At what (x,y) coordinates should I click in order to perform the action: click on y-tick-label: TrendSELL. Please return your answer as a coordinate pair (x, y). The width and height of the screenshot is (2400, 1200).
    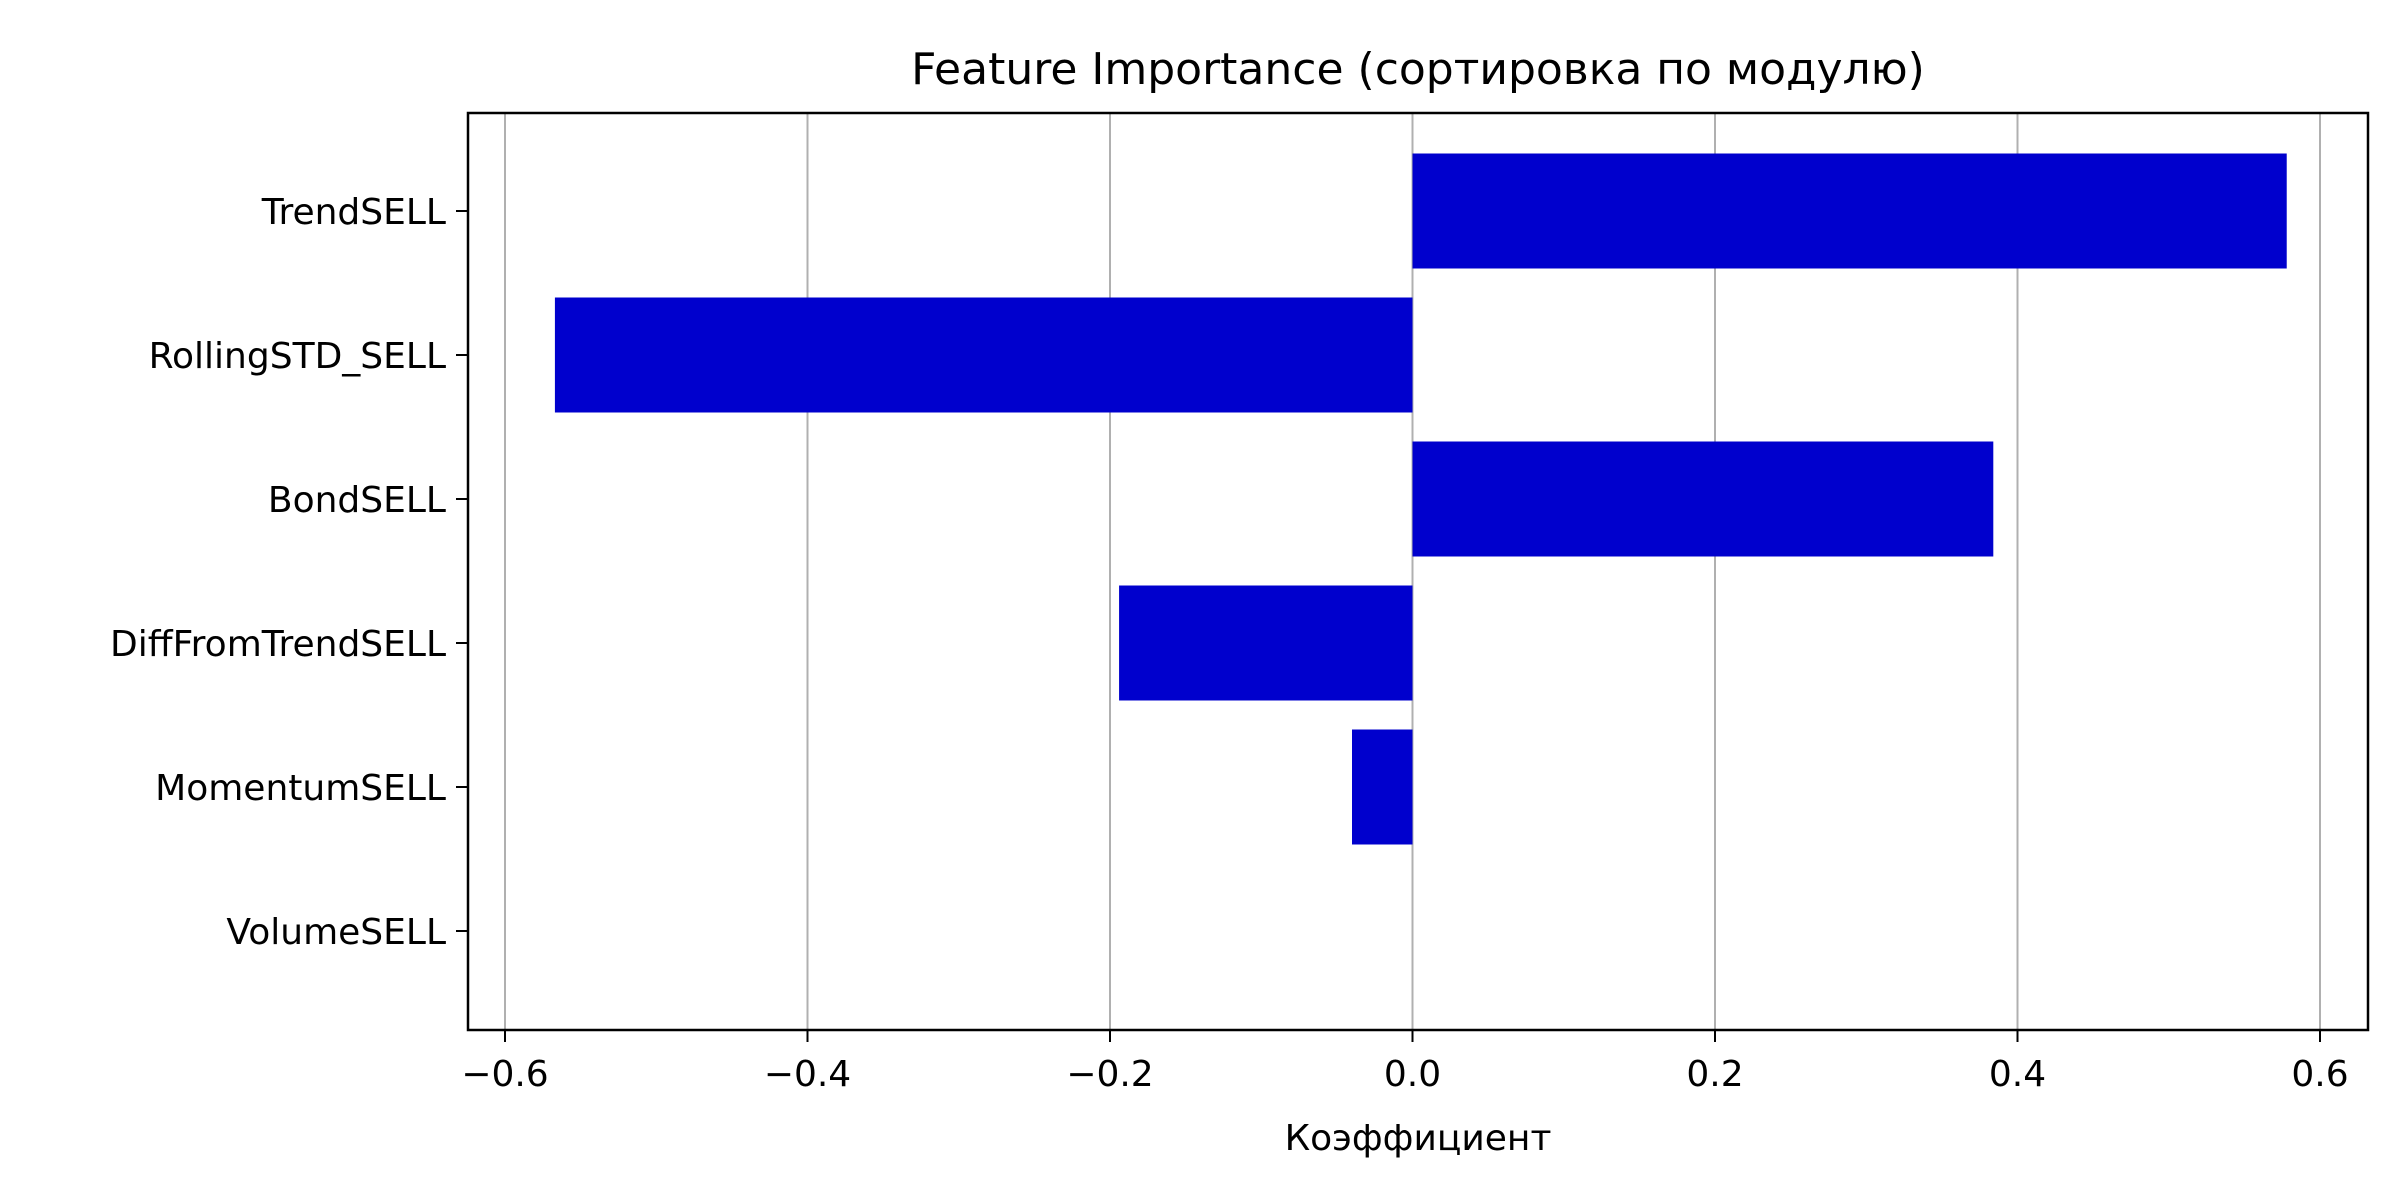
    Looking at the image, I should click on (353, 212).